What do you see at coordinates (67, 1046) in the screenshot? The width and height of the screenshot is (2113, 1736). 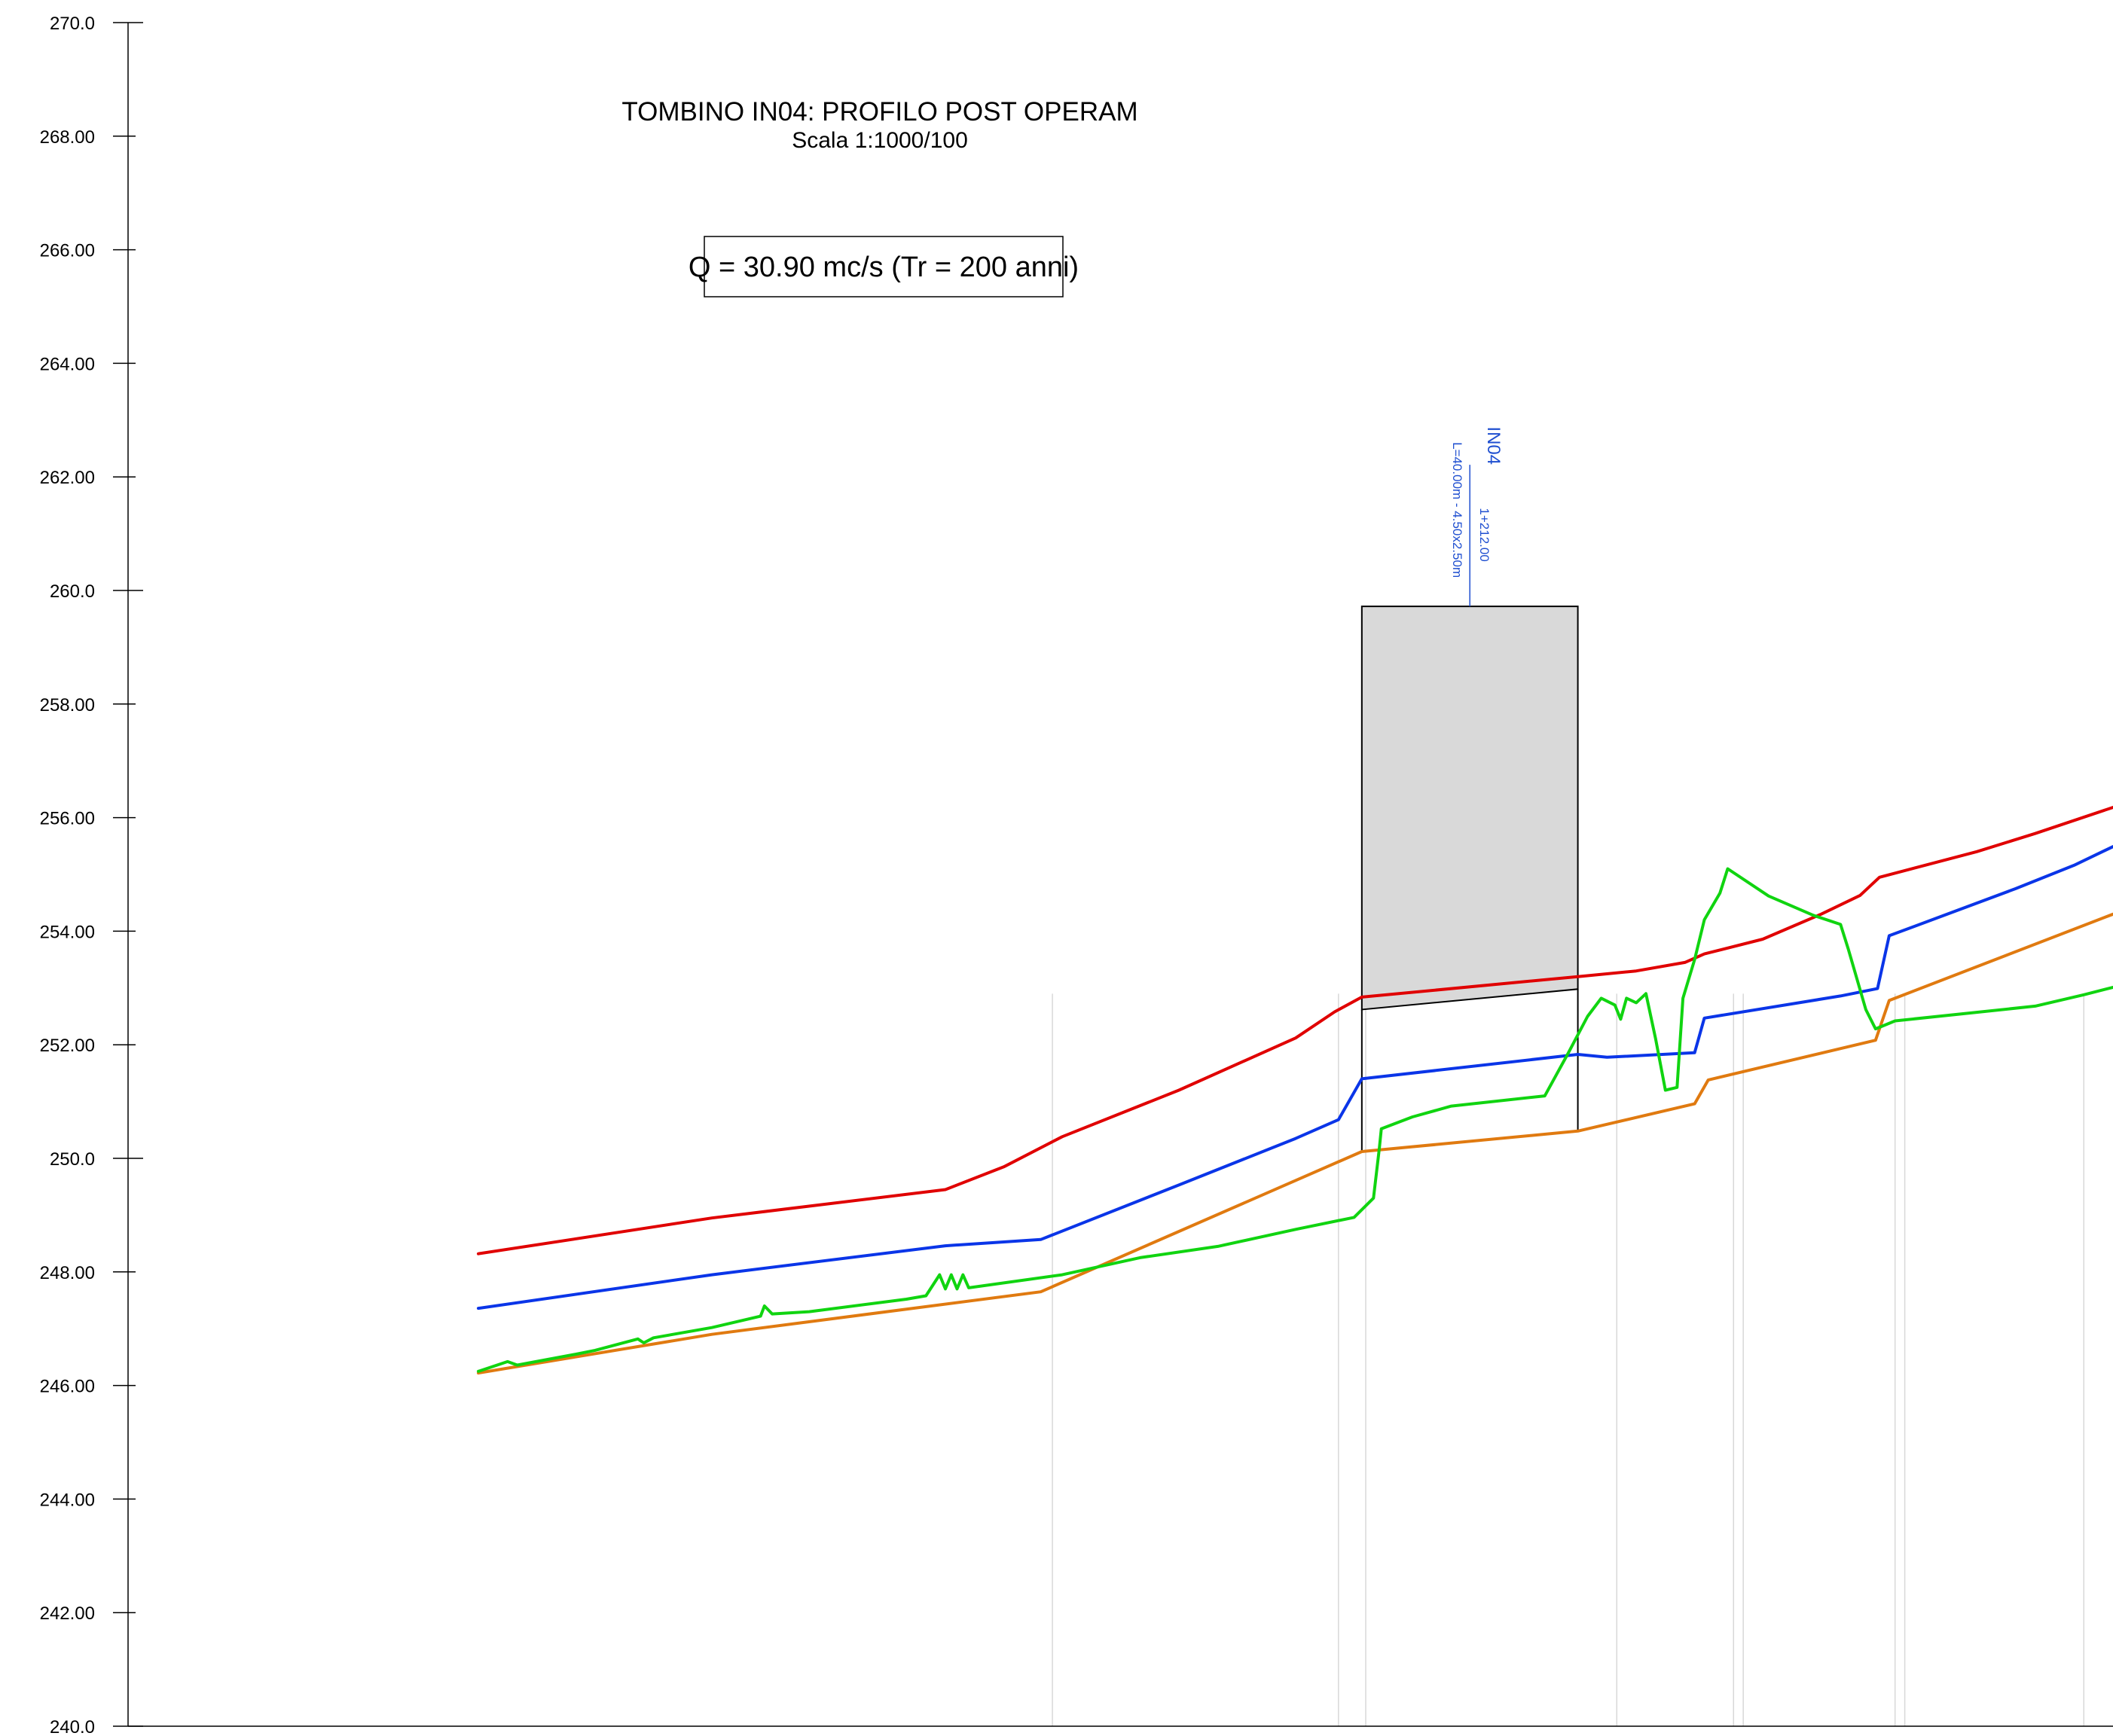 I see `y-tick-label: 252.00` at bounding box center [67, 1046].